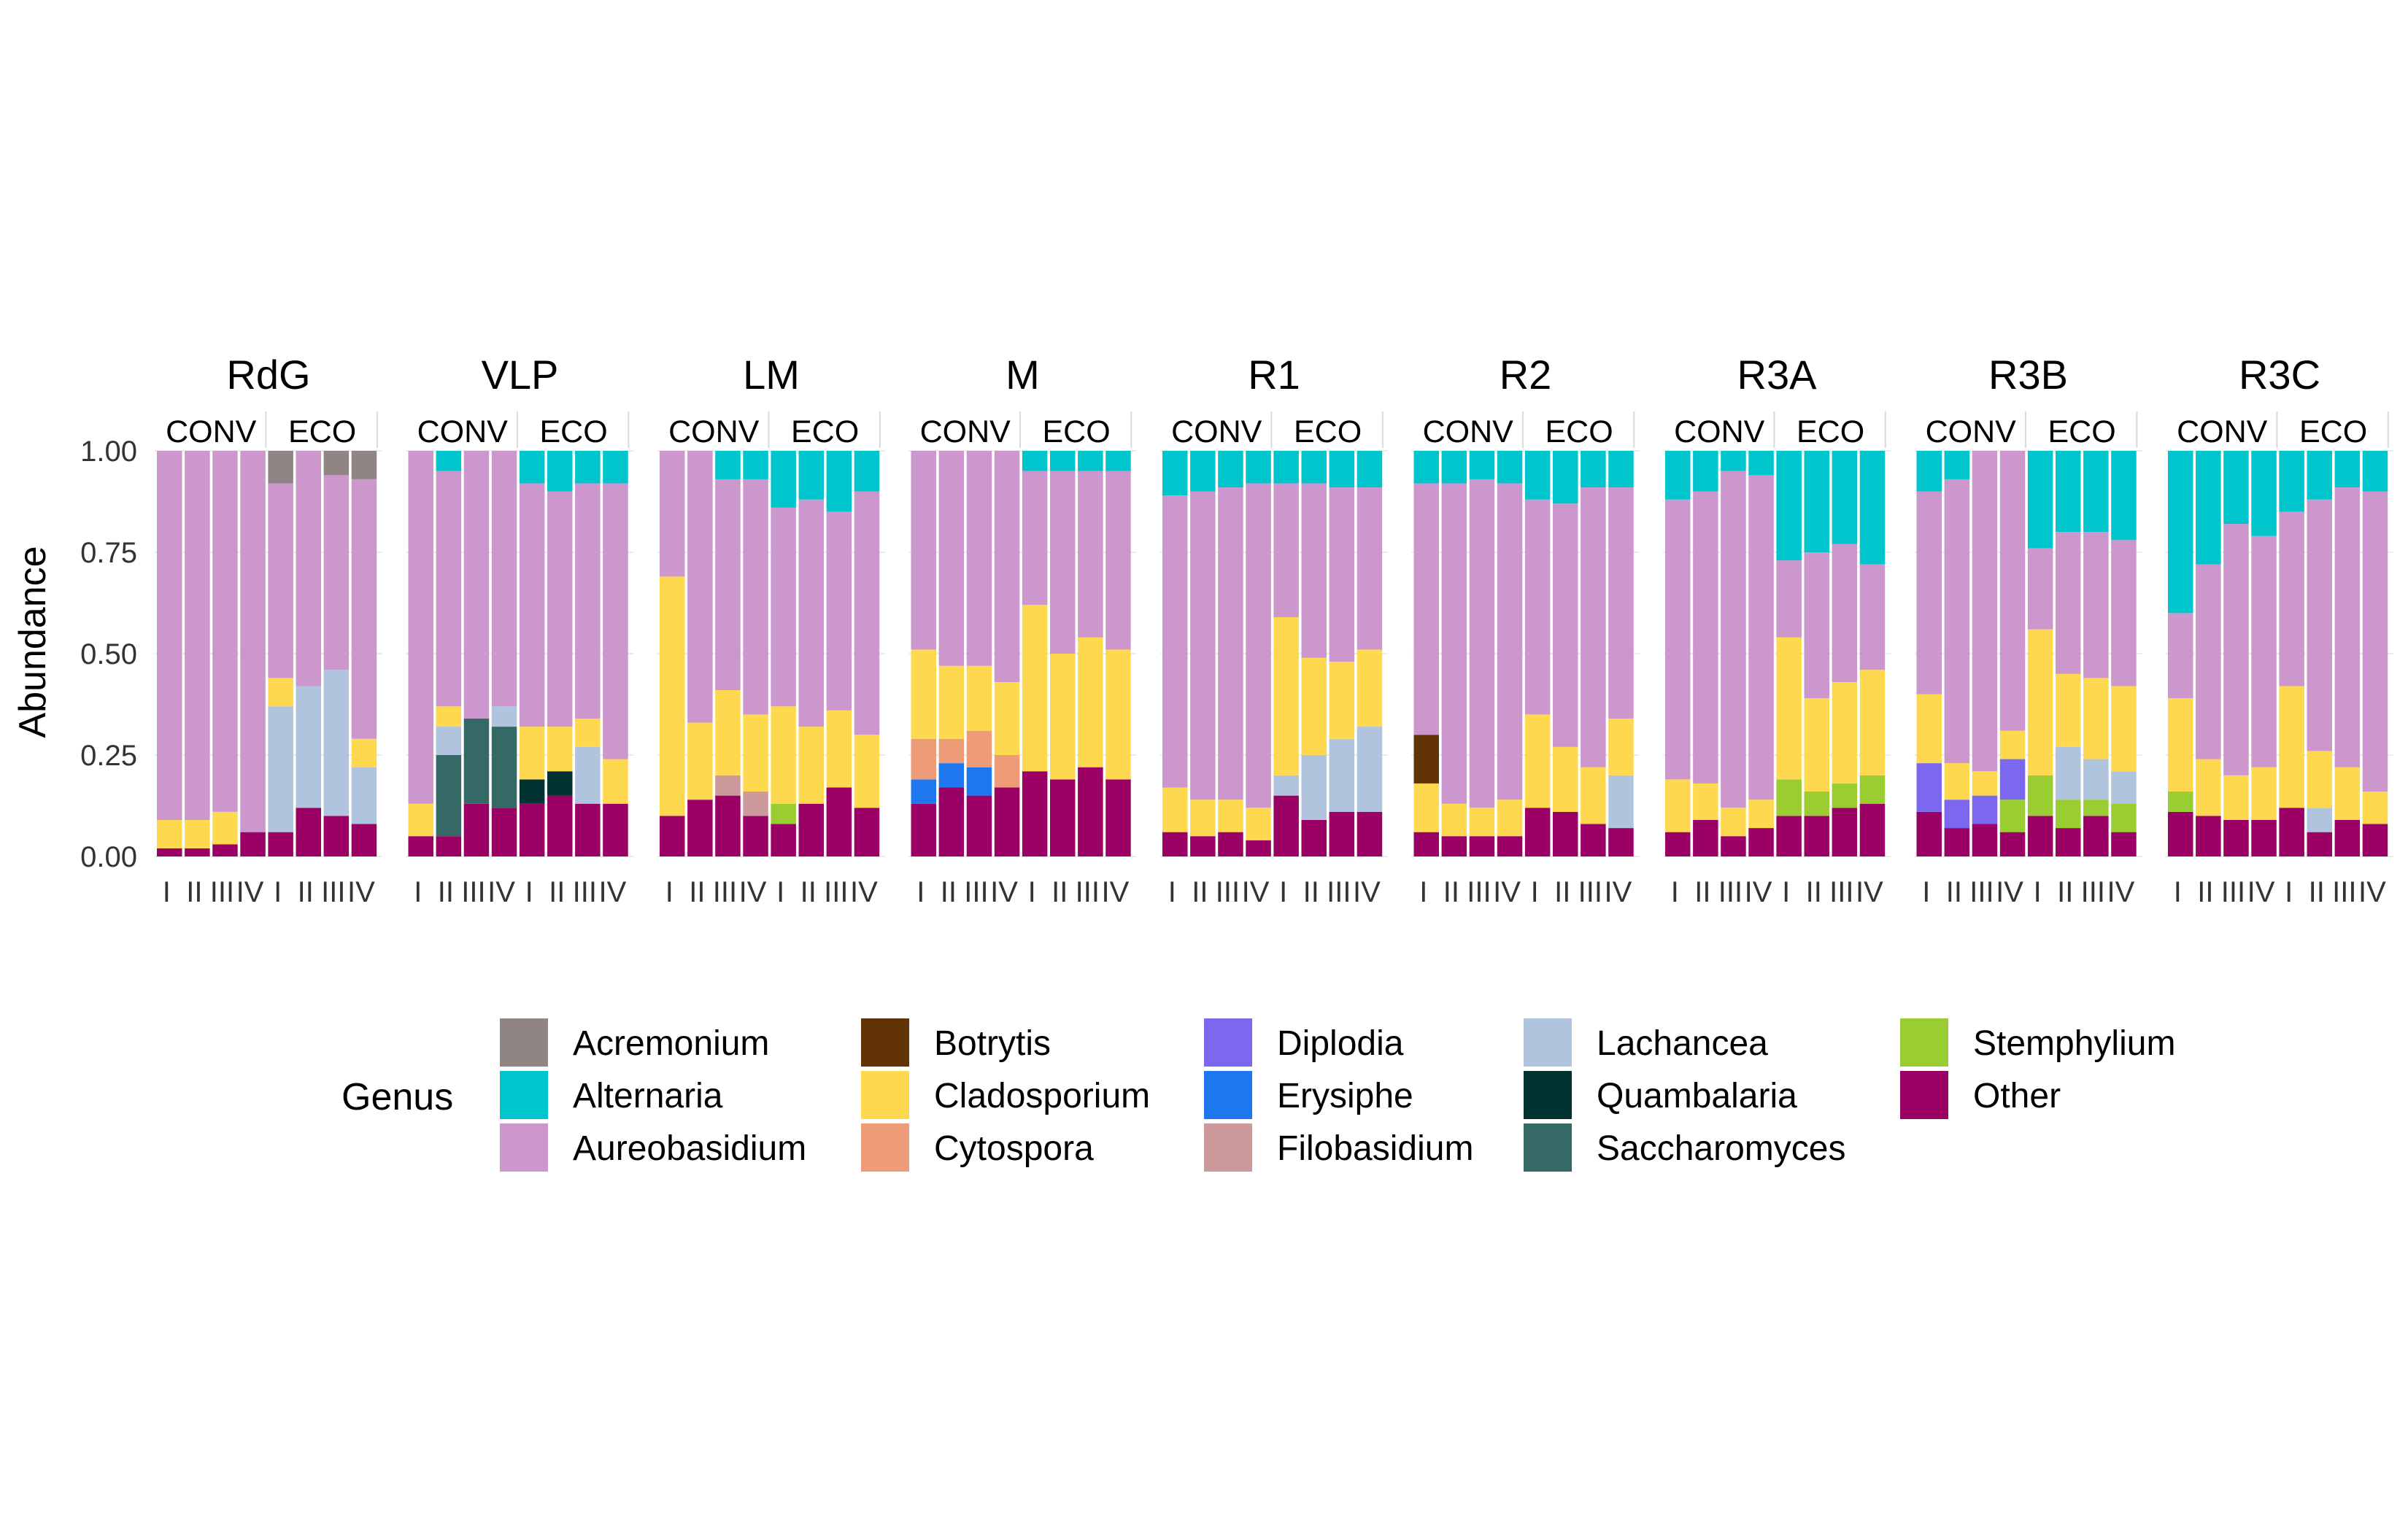  Describe the element at coordinates (951, 751) in the screenshot. I see `bar-segment-cytospora` at that location.